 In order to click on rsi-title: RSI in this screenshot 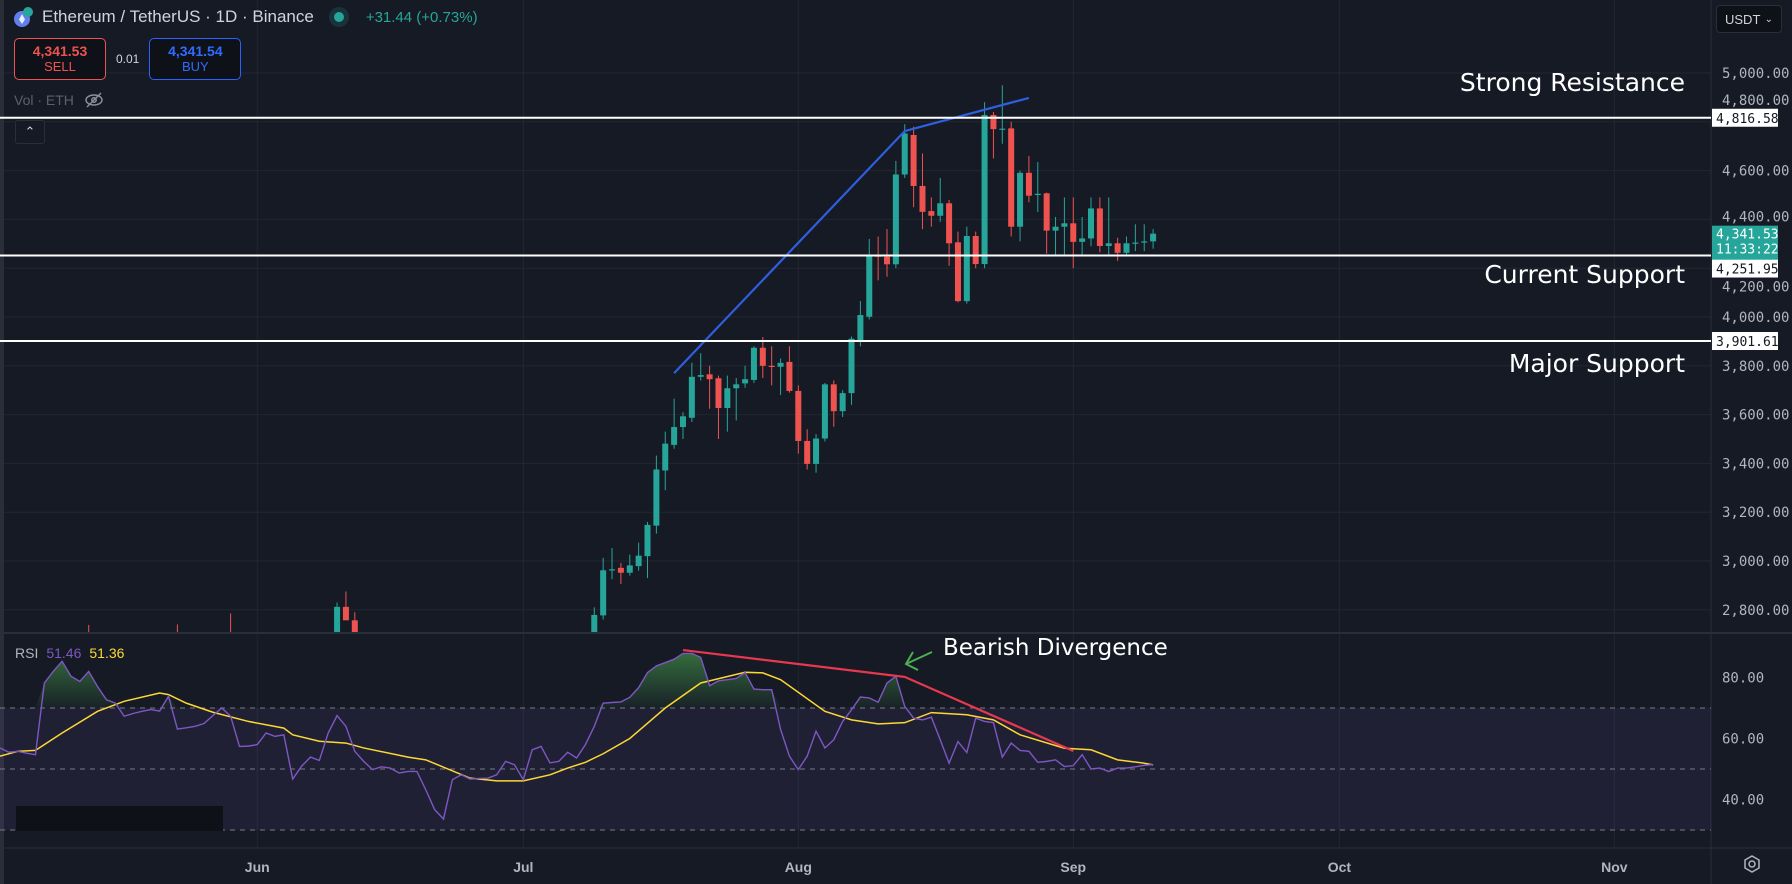, I will do `click(27, 653)`.